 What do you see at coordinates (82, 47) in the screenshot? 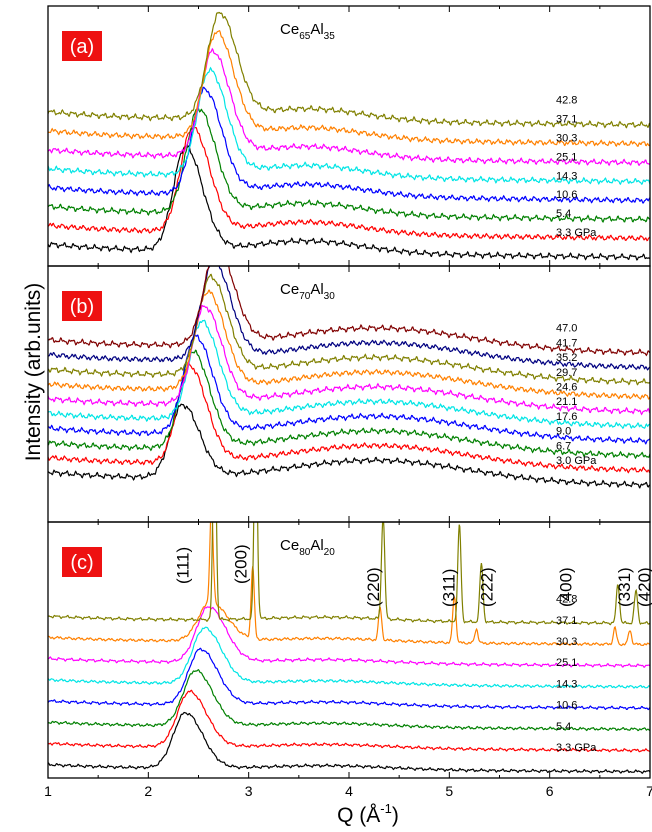
I see `panel-tag-text: (a)` at bounding box center [82, 47].